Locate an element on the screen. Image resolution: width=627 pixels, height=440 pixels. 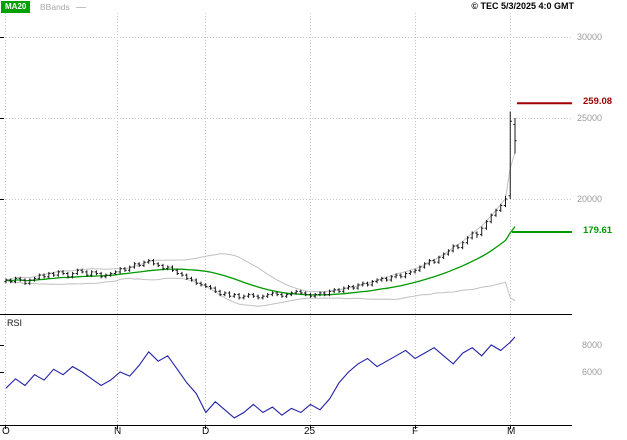
bbands-line-swatch is located at coordinates (81, 7).